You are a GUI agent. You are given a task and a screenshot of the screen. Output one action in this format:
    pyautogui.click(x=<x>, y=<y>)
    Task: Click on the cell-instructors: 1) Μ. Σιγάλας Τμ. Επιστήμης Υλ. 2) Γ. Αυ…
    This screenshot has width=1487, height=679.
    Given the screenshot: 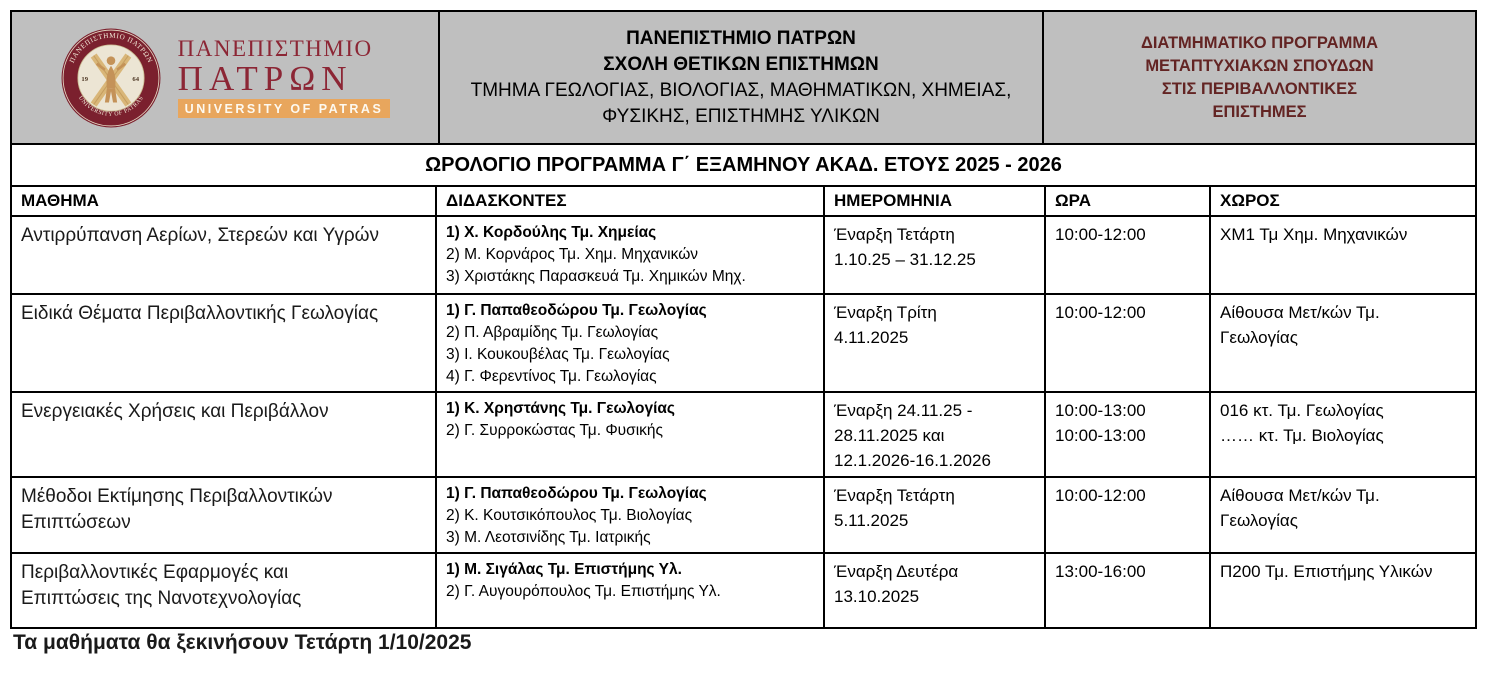 What is the action you would take?
    pyautogui.click(x=630, y=589)
    